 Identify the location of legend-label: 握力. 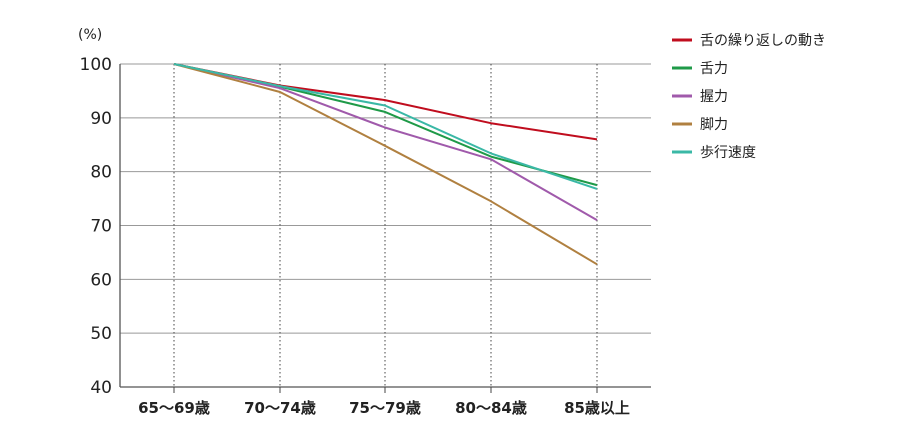
(714, 97).